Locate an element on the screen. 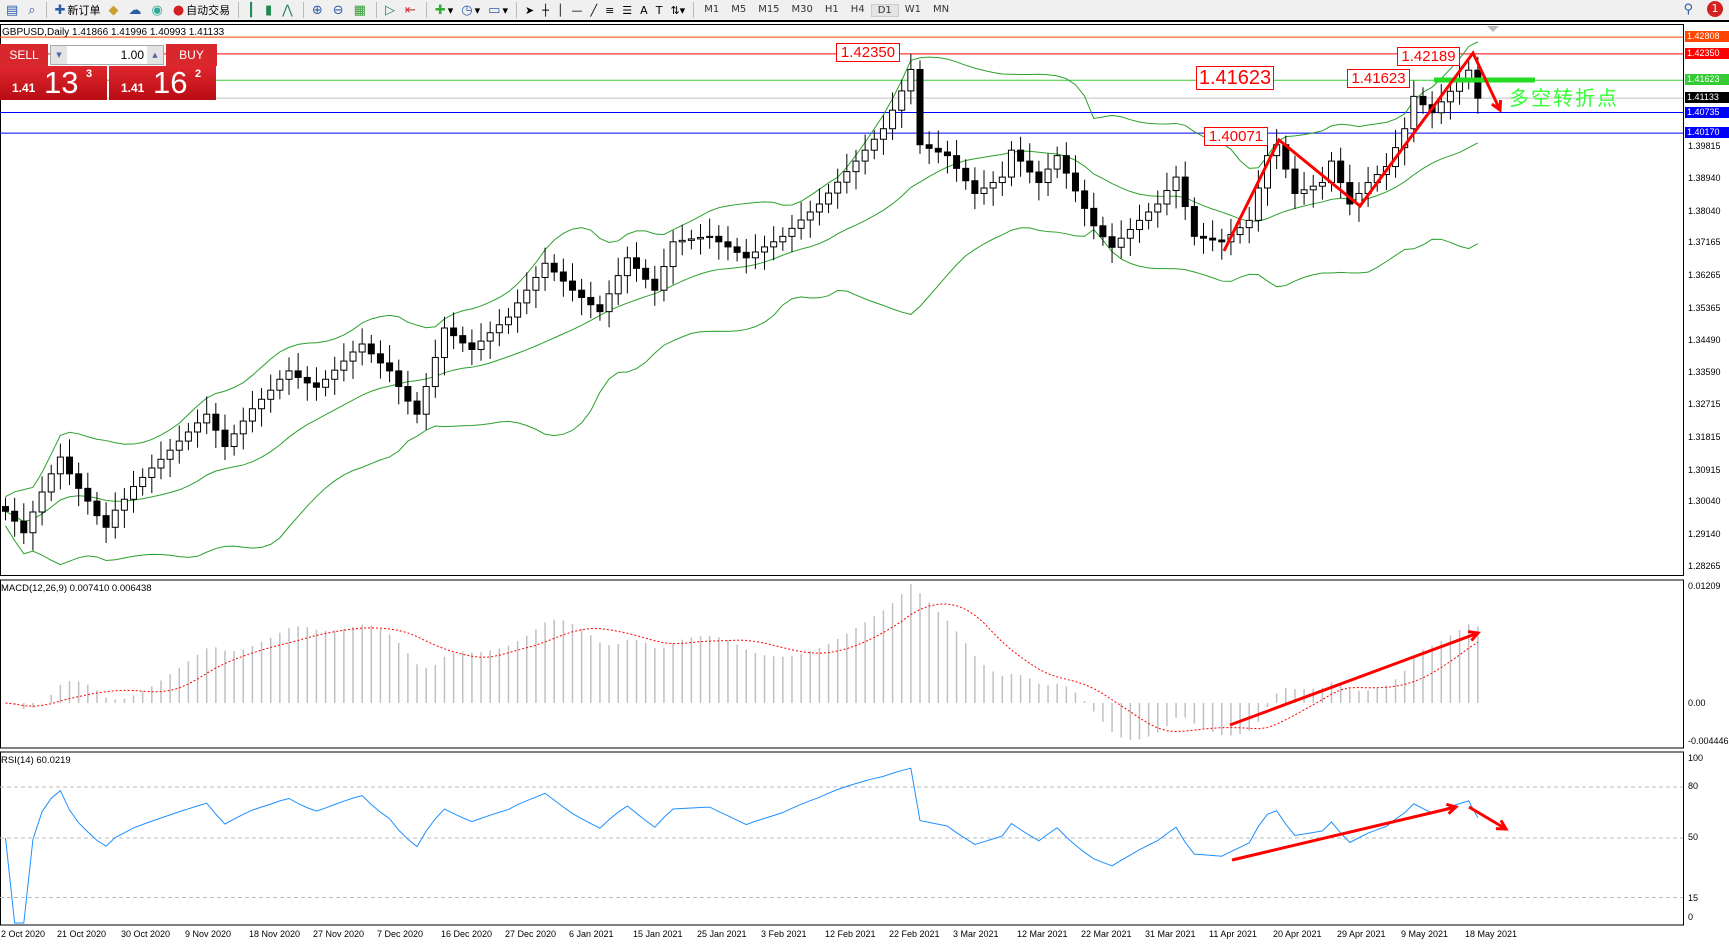 The height and width of the screenshot is (944, 1729). line-chart-icon: ⋀ is located at coordinates (287, 10).